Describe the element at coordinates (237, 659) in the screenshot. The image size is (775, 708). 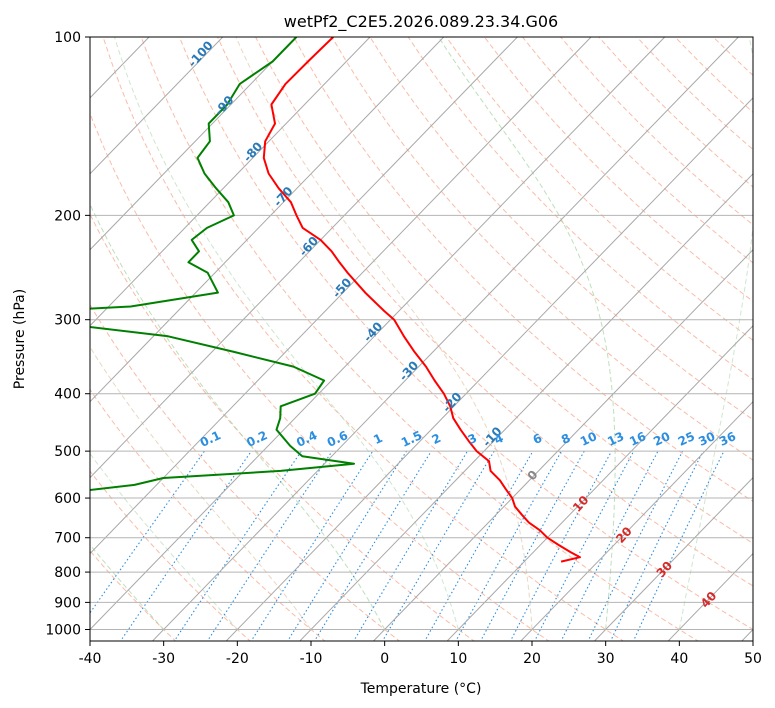
I see `x-tick-label: -20` at that location.